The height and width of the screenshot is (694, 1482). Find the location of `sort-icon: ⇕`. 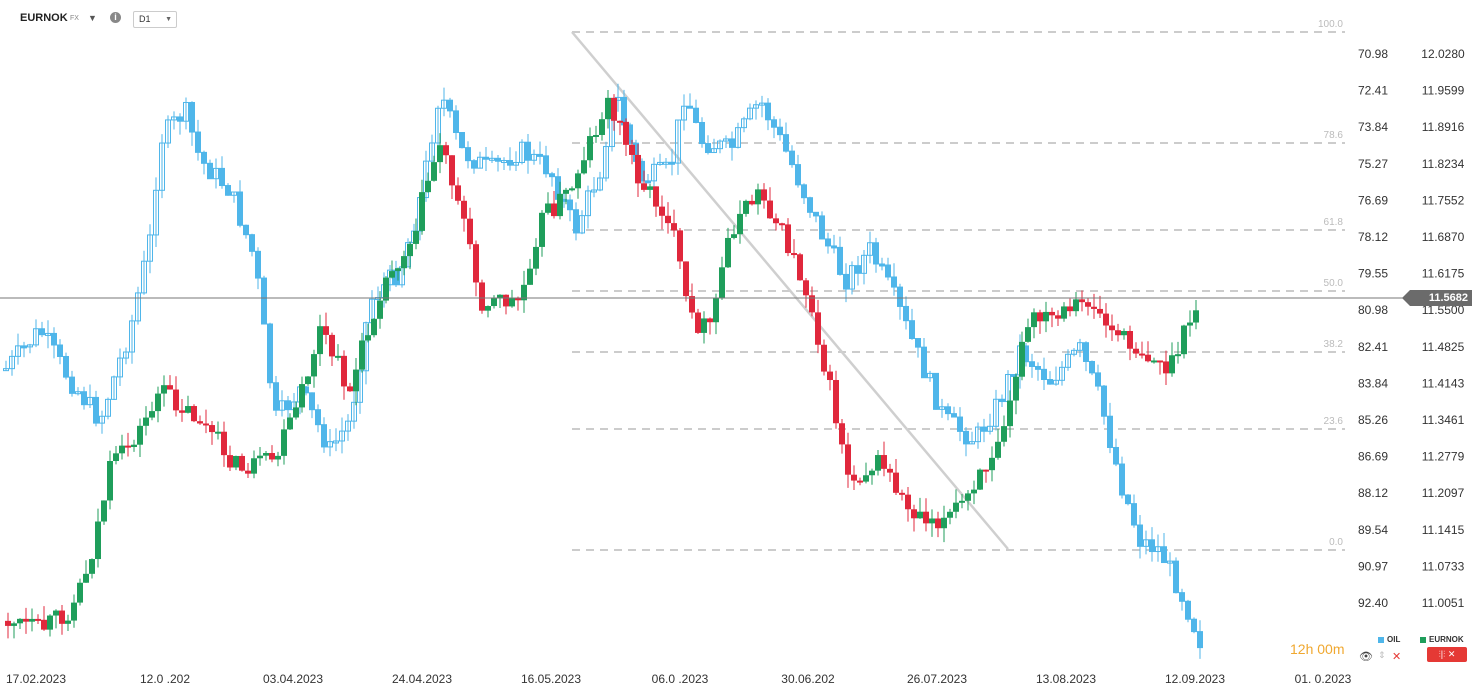

sort-icon: ⇕ is located at coordinates (1382, 655).